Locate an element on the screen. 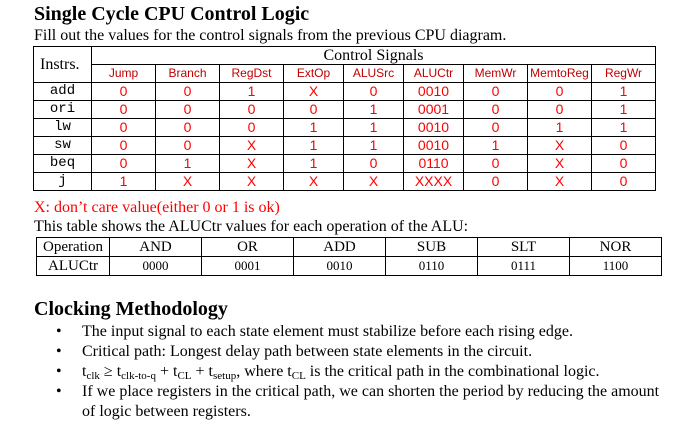 The height and width of the screenshot is (430, 697). signal-header-memwr: MemWr is located at coordinates (495, 73).